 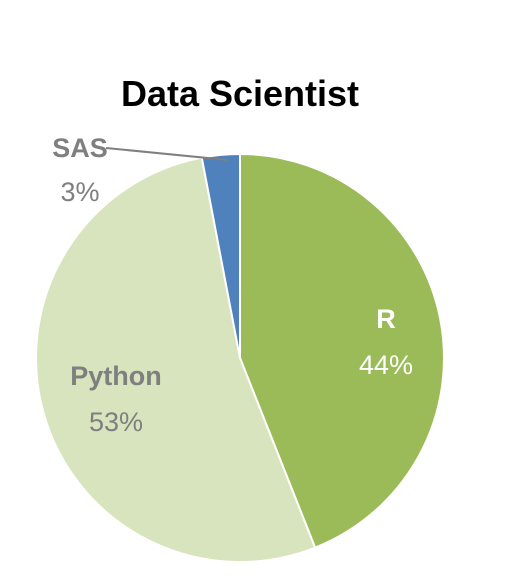 I want to click on sas-leader-line, so click(x=167, y=154).